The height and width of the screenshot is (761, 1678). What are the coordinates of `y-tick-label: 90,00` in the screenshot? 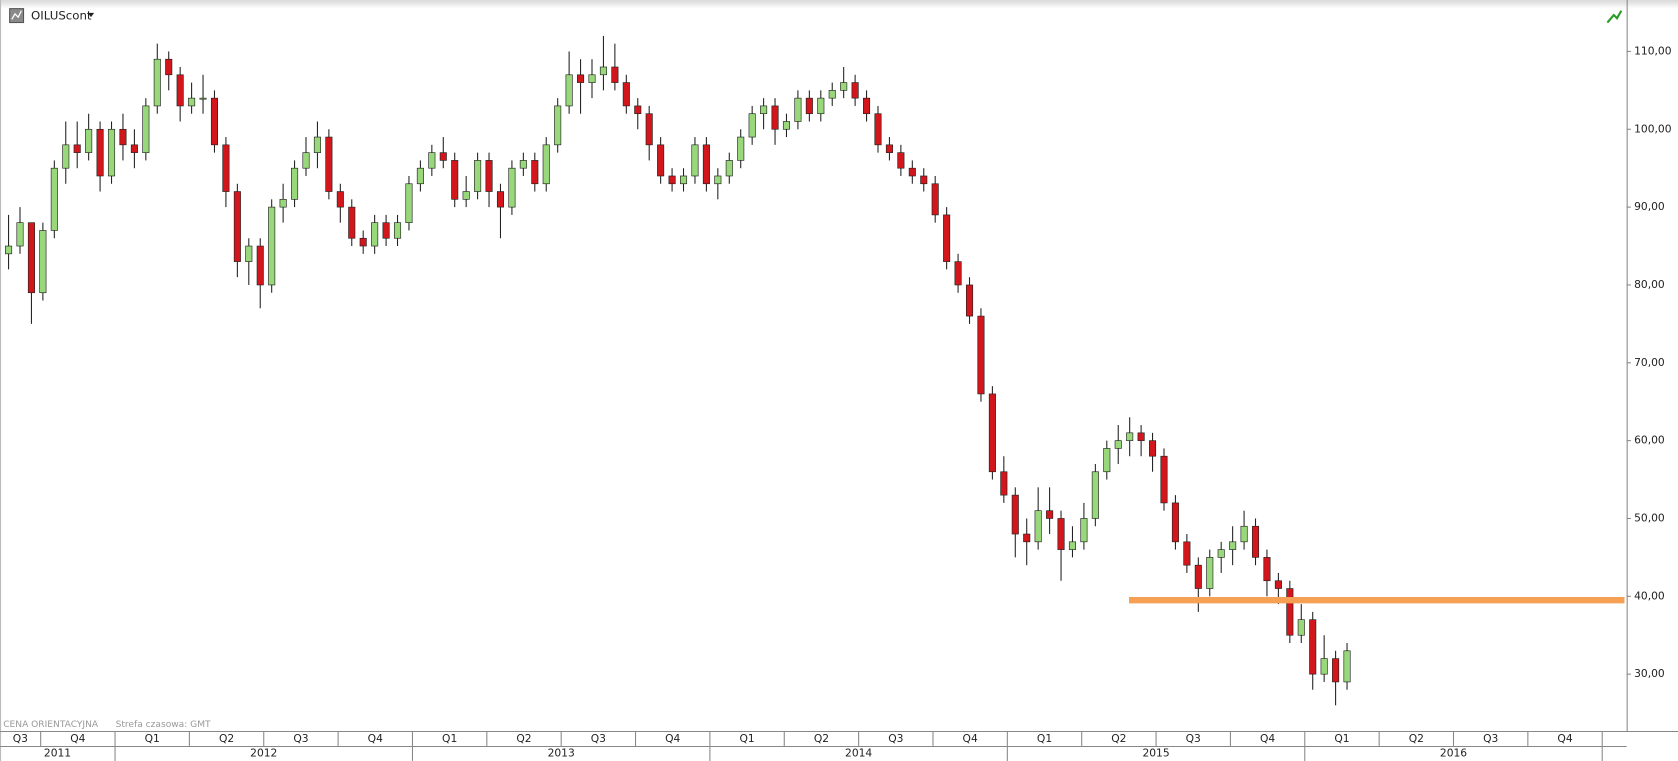 It's located at (1649, 206).